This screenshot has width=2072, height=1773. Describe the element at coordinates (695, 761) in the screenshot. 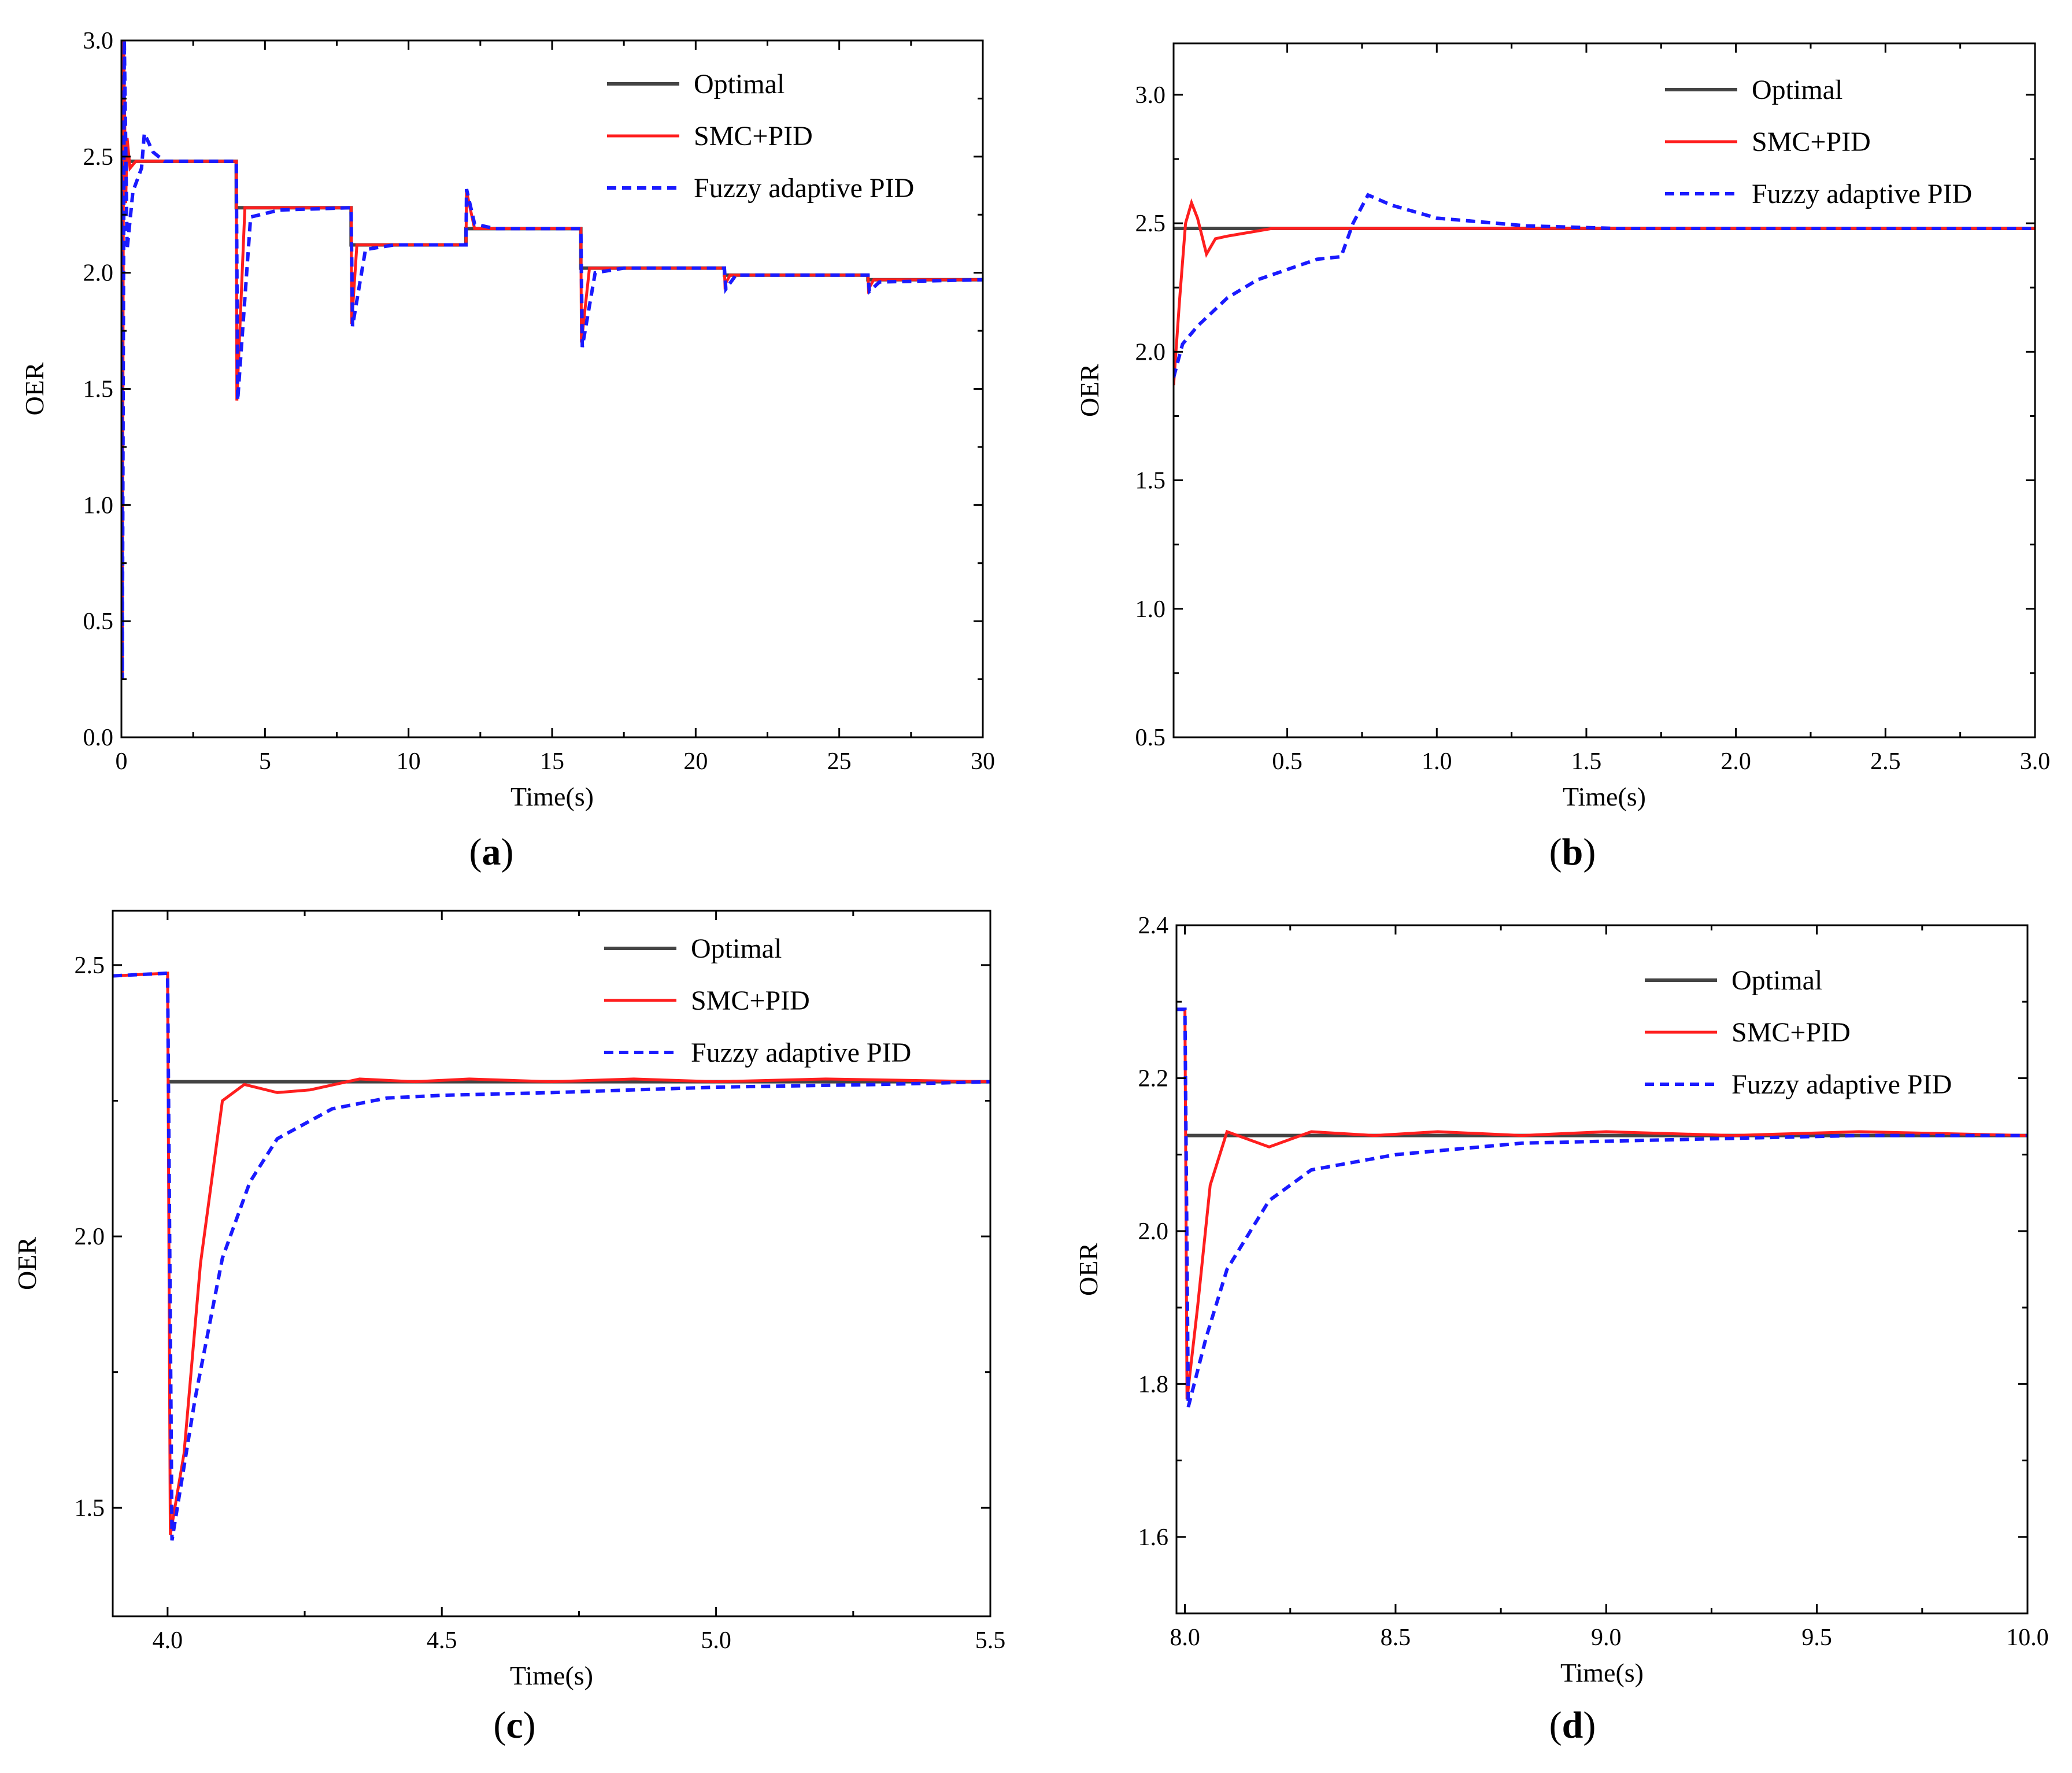

I see `x-tick-label: 20` at that location.